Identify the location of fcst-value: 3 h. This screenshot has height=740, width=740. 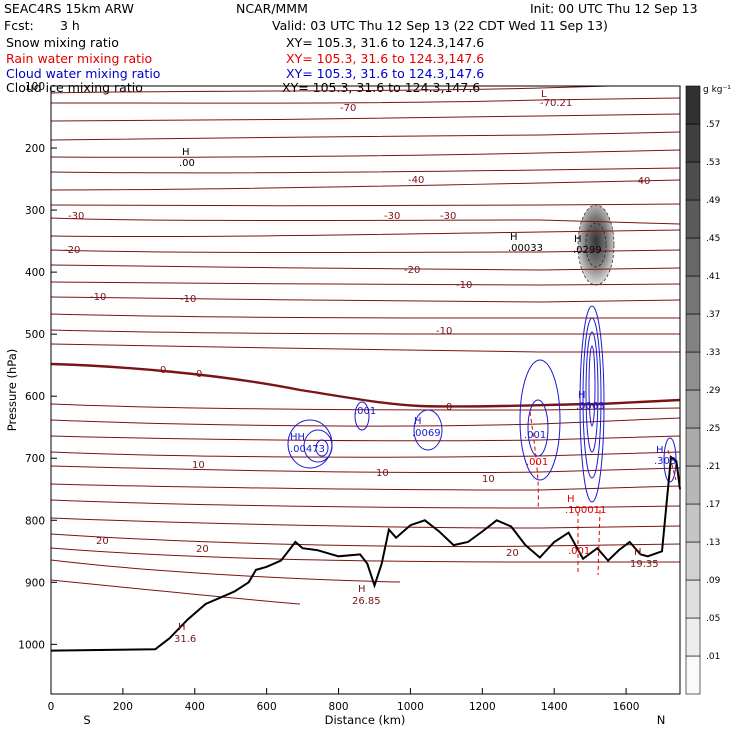
(70, 25).